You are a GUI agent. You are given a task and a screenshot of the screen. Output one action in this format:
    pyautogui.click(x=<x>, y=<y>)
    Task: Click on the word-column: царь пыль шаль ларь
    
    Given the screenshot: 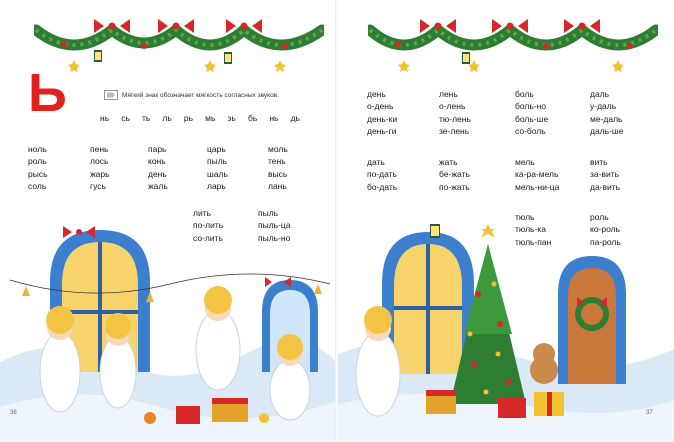 What is the action you would take?
    pyautogui.click(x=217, y=168)
    